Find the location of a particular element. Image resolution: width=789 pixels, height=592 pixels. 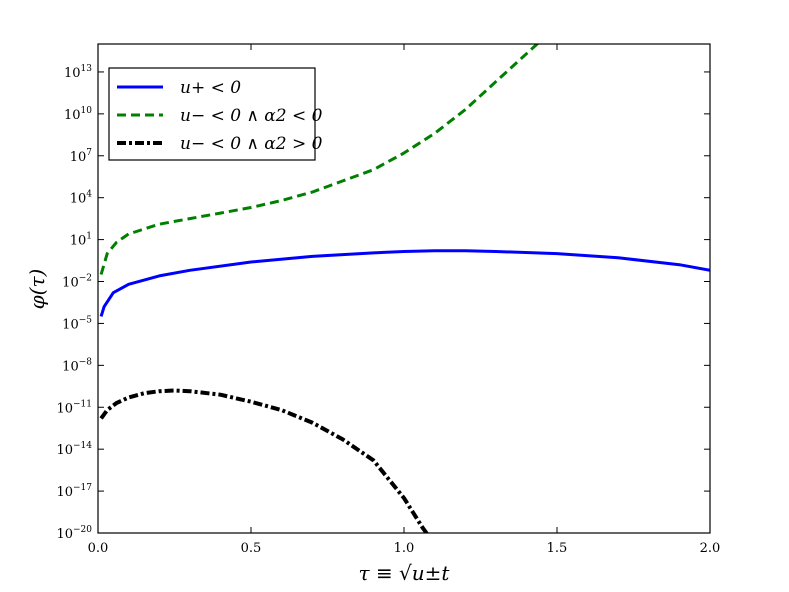

y-tick-label: 10⁻¹⁷ is located at coordinates (74, 491).